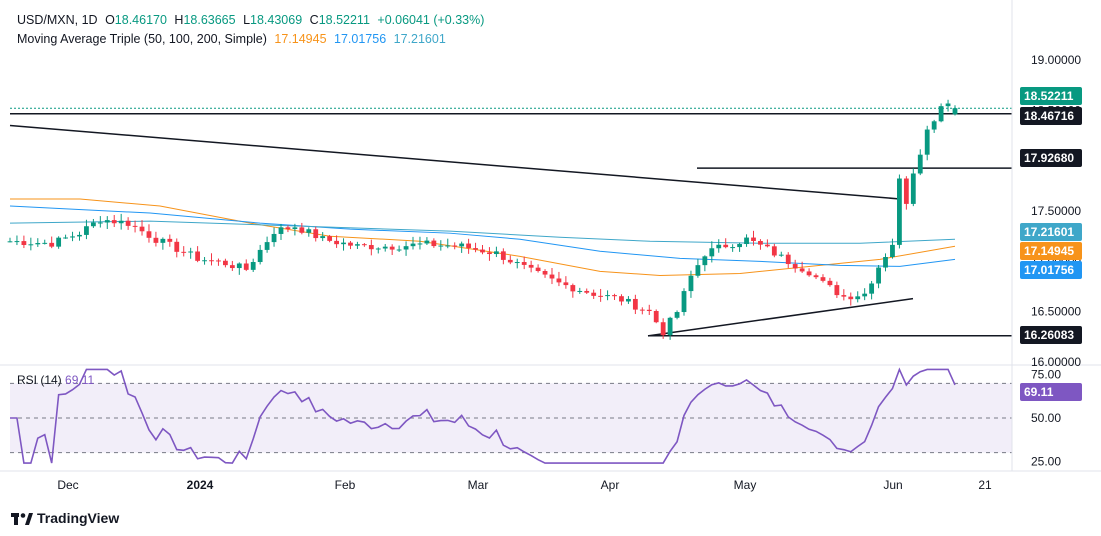  Describe the element at coordinates (1051, 232) in the screenshot. I see `price-tag-ma200: 17.21601` at that location.